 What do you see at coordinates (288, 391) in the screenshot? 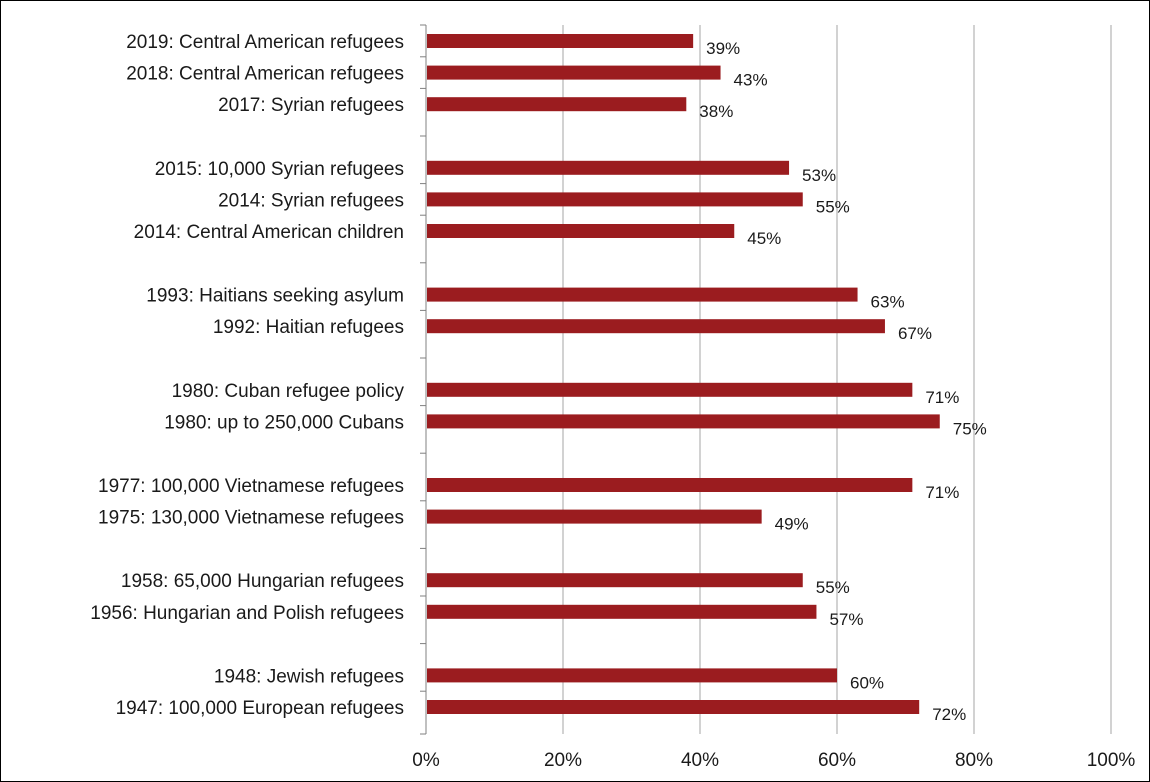
I see `category-label: 1980: Cuban refugee policy` at bounding box center [288, 391].